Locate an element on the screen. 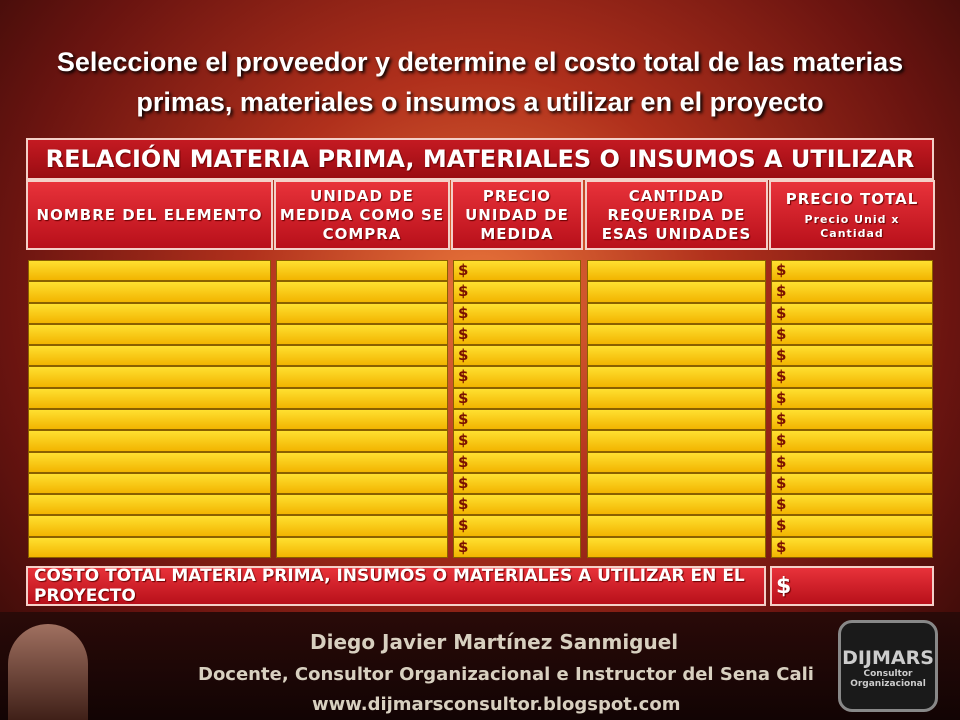  logo: DIJMARS Consultor Organizacional is located at coordinates (888, 666).